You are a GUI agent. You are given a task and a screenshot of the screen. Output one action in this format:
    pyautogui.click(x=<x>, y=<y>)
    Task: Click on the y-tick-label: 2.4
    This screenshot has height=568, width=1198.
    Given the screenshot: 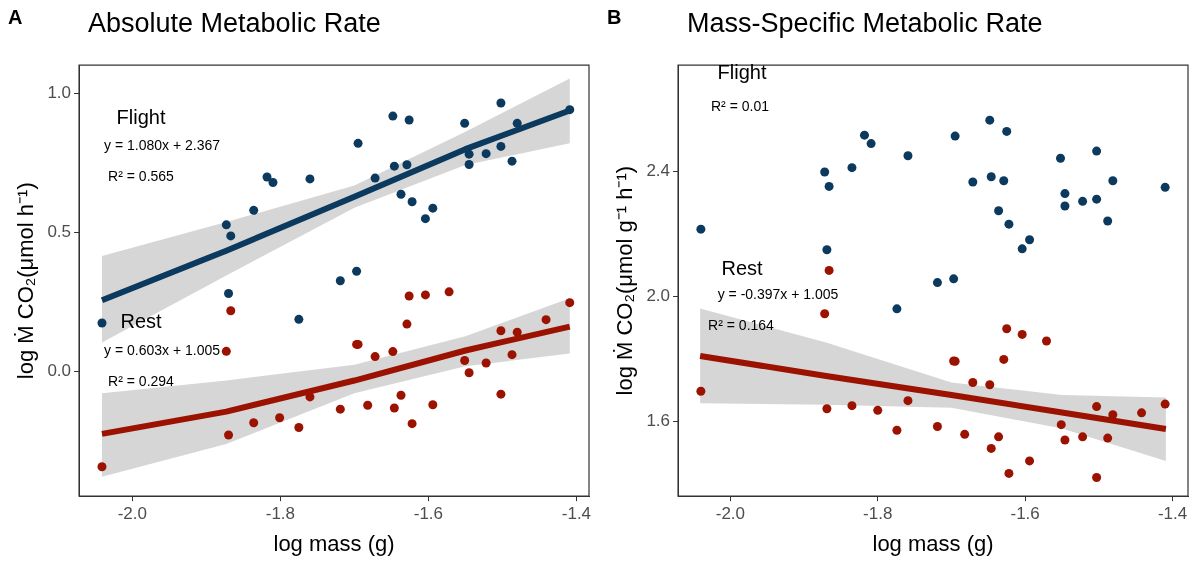 What is the action you would take?
    pyautogui.click(x=658, y=171)
    